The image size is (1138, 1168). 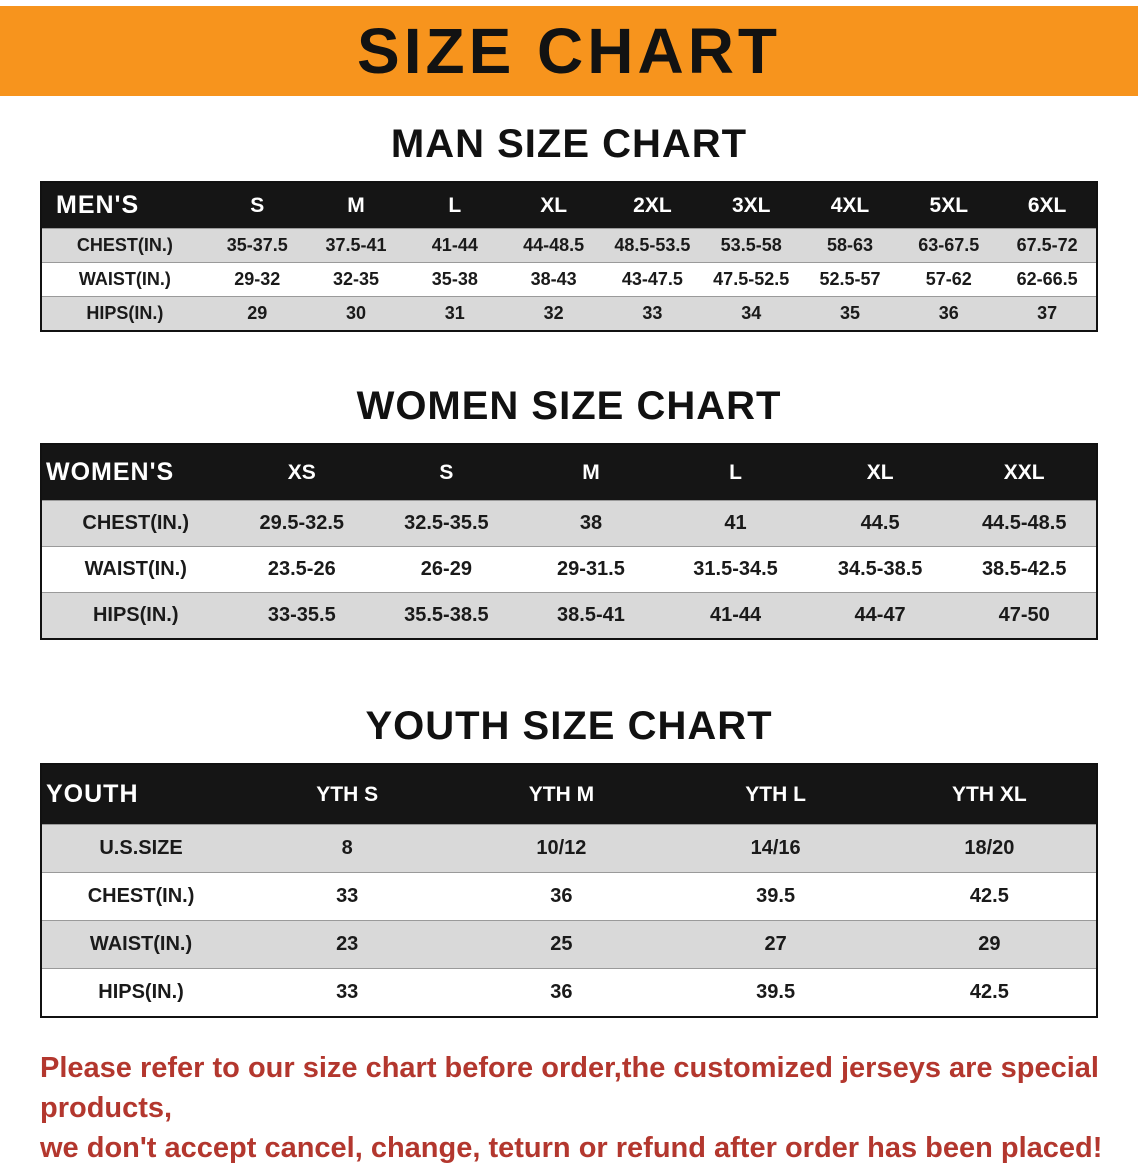 I want to click on size-value-cell: 52.5-57, so click(x=850, y=279).